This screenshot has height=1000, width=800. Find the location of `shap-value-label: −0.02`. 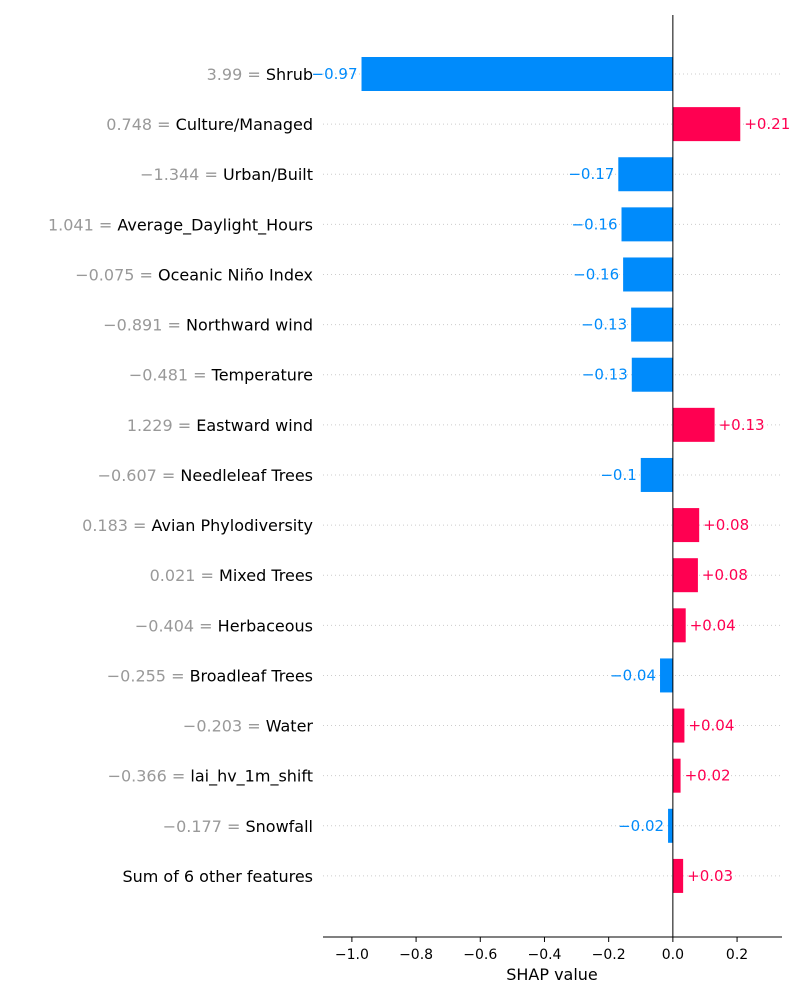

shap-value-label: −0.02 is located at coordinates (641, 826).